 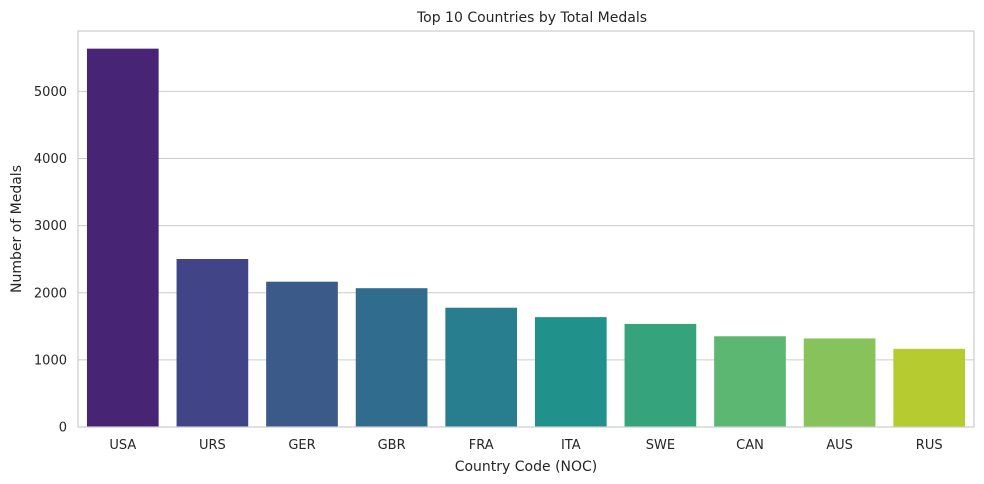 What do you see at coordinates (63, 428) in the screenshot?
I see `y-tick-label: 0` at bounding box center [63, 428].